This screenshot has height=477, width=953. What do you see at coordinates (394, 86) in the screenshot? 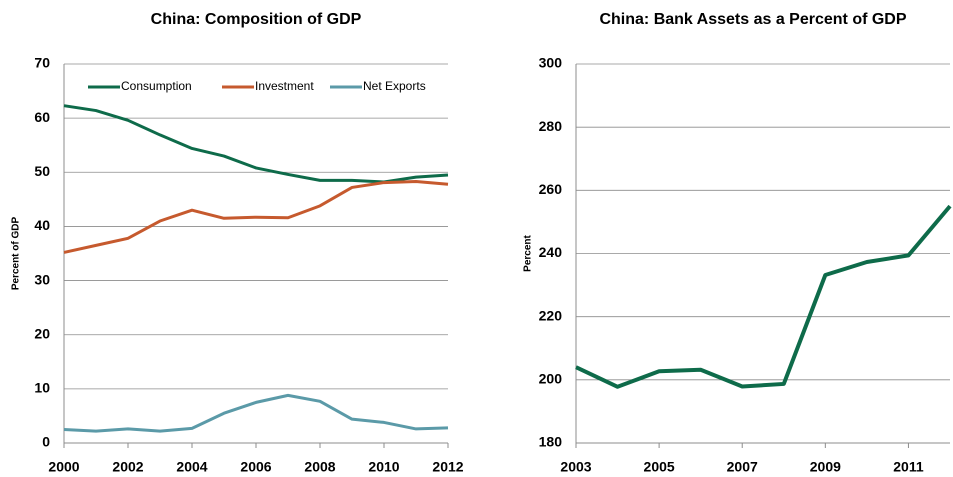
I see `legend-label: Net Exports` at bounding box center [394, 86].